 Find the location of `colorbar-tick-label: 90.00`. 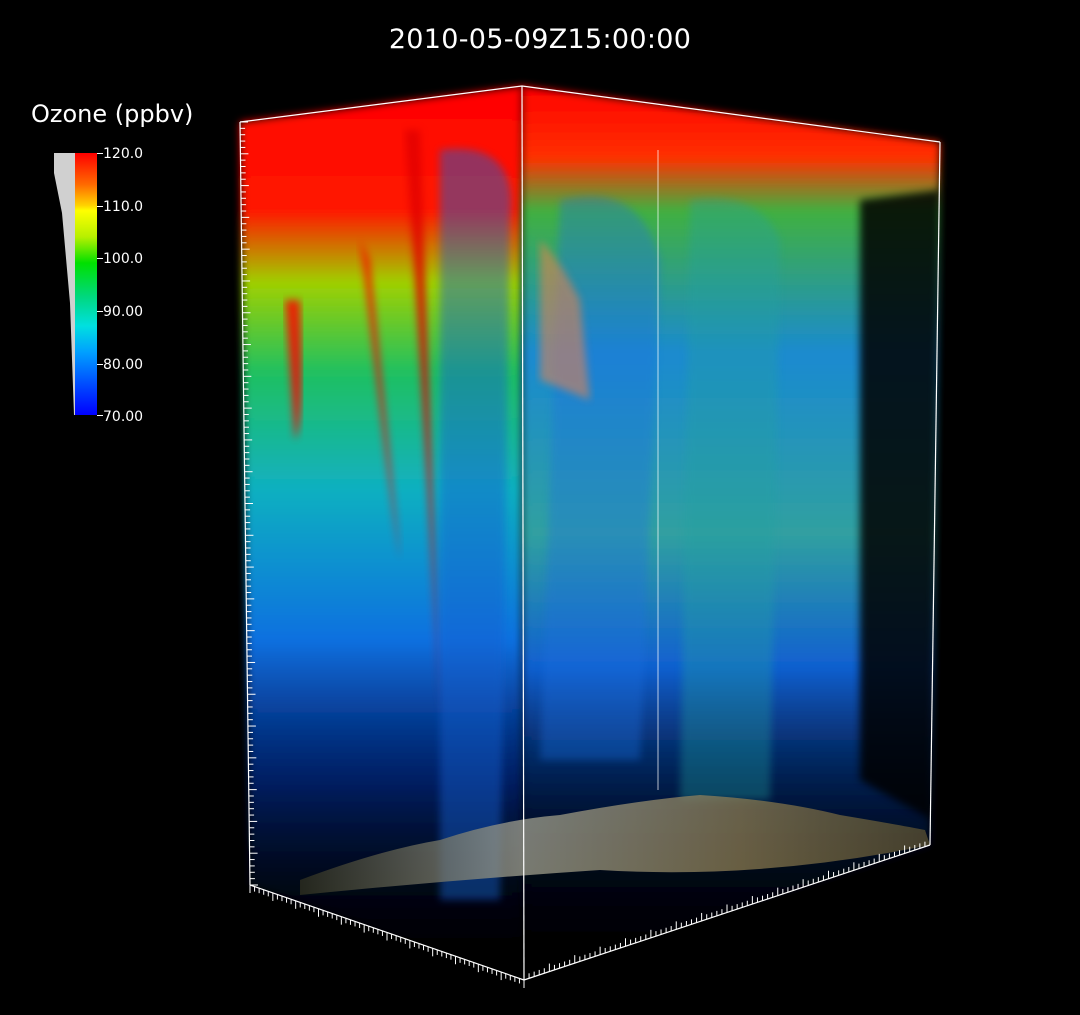

colorbar-tick-label: 90.00 is located at coordinates (123, 312).